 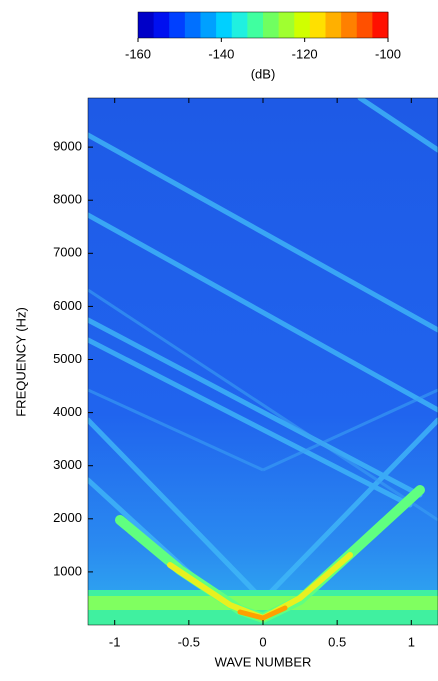 I want to click on y-tick-label: 2000, so click(x=67, y=517).